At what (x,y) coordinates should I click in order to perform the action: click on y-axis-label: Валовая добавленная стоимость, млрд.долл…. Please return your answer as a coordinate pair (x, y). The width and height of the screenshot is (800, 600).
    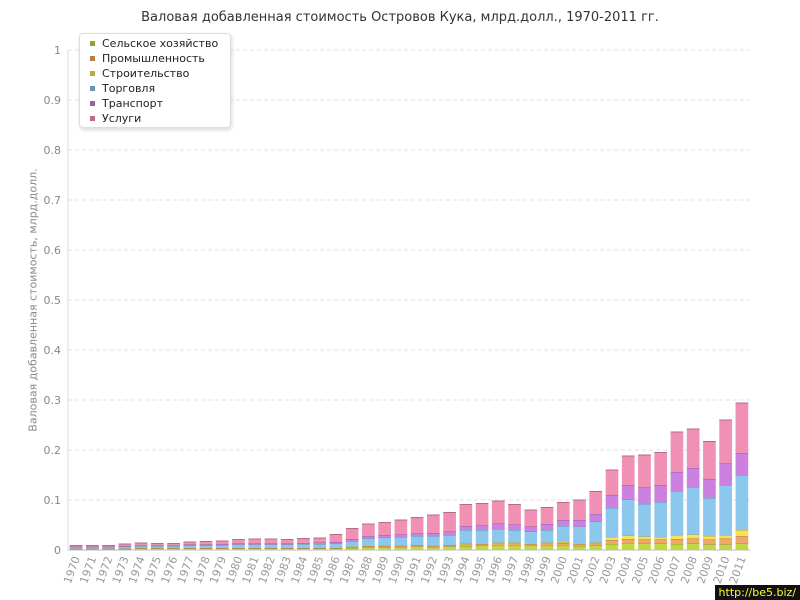
    Looking at the image, I should click on (33, 300).